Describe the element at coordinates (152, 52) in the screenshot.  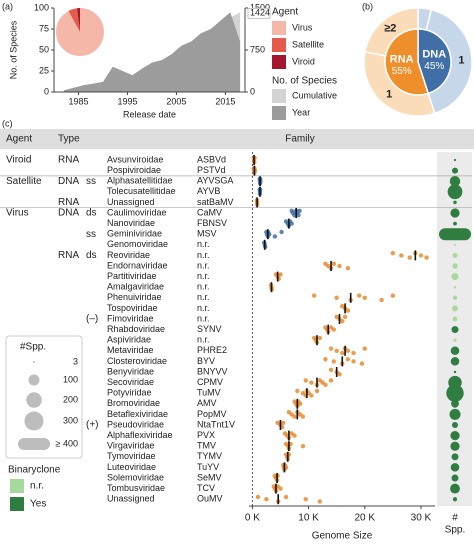
I see `area` at that location.